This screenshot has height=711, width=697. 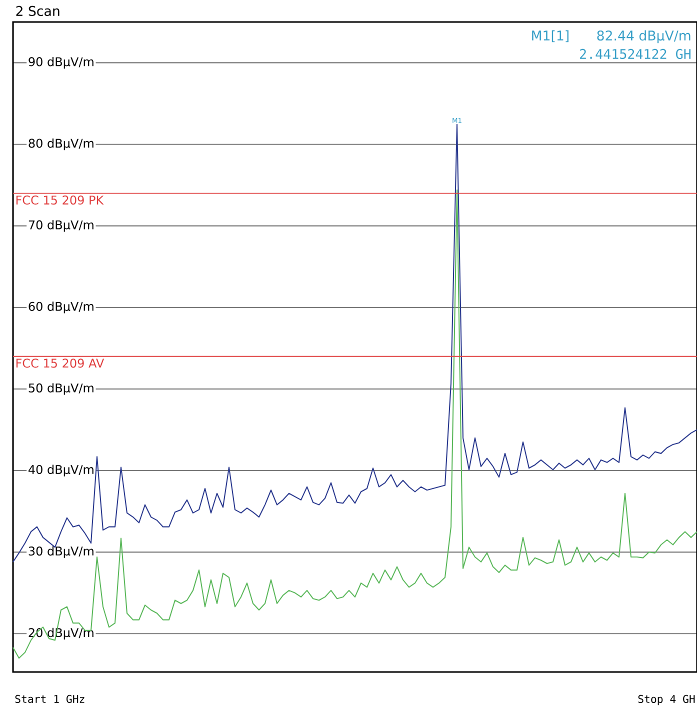 I want to click on ref-line-label: FCC 15 209 AV, so click(x=60, y=363).